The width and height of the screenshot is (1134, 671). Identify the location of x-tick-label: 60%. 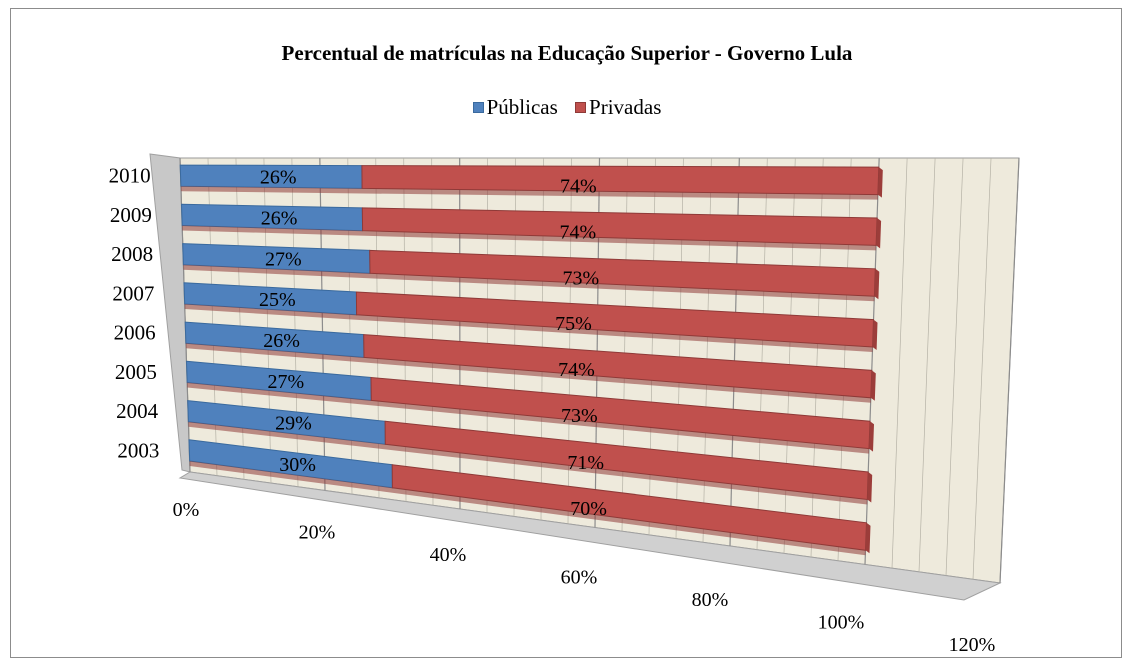
(579, 578).